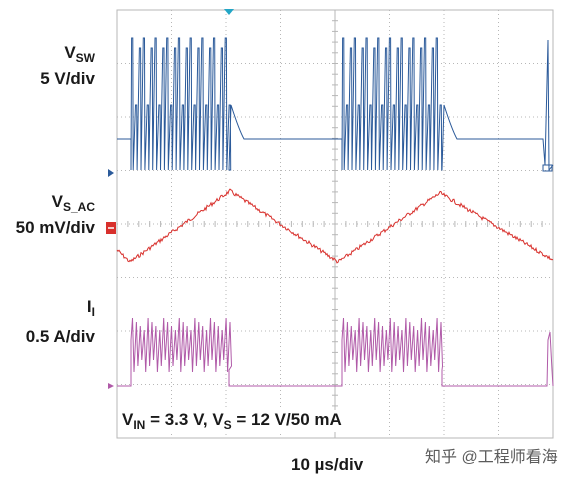  I want to click on ch1-ground-marker-icon, so click(111, 173).